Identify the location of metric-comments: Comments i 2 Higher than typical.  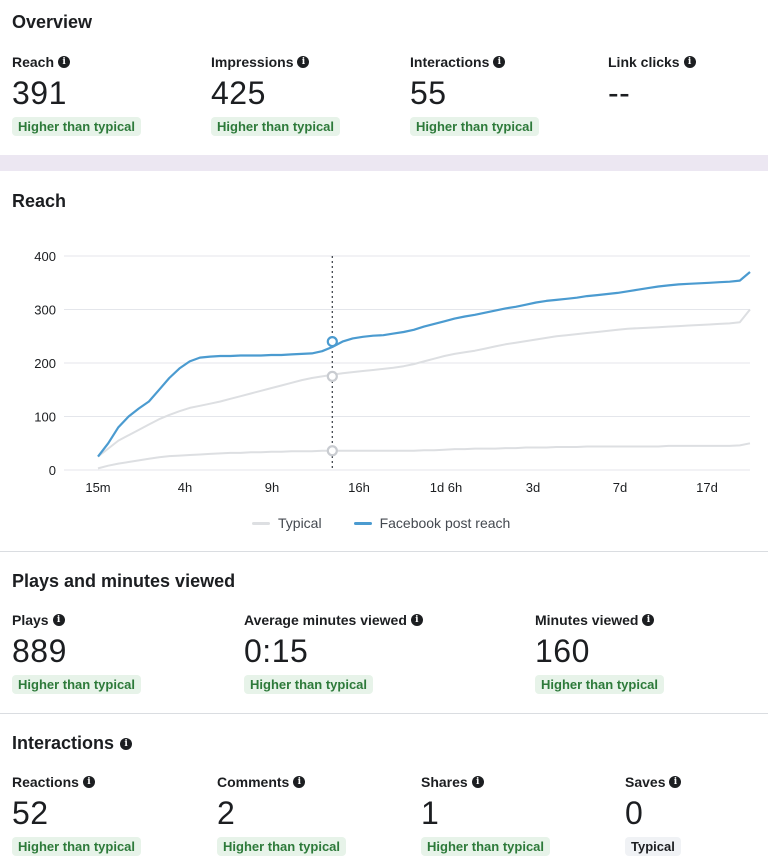
(282, 815).